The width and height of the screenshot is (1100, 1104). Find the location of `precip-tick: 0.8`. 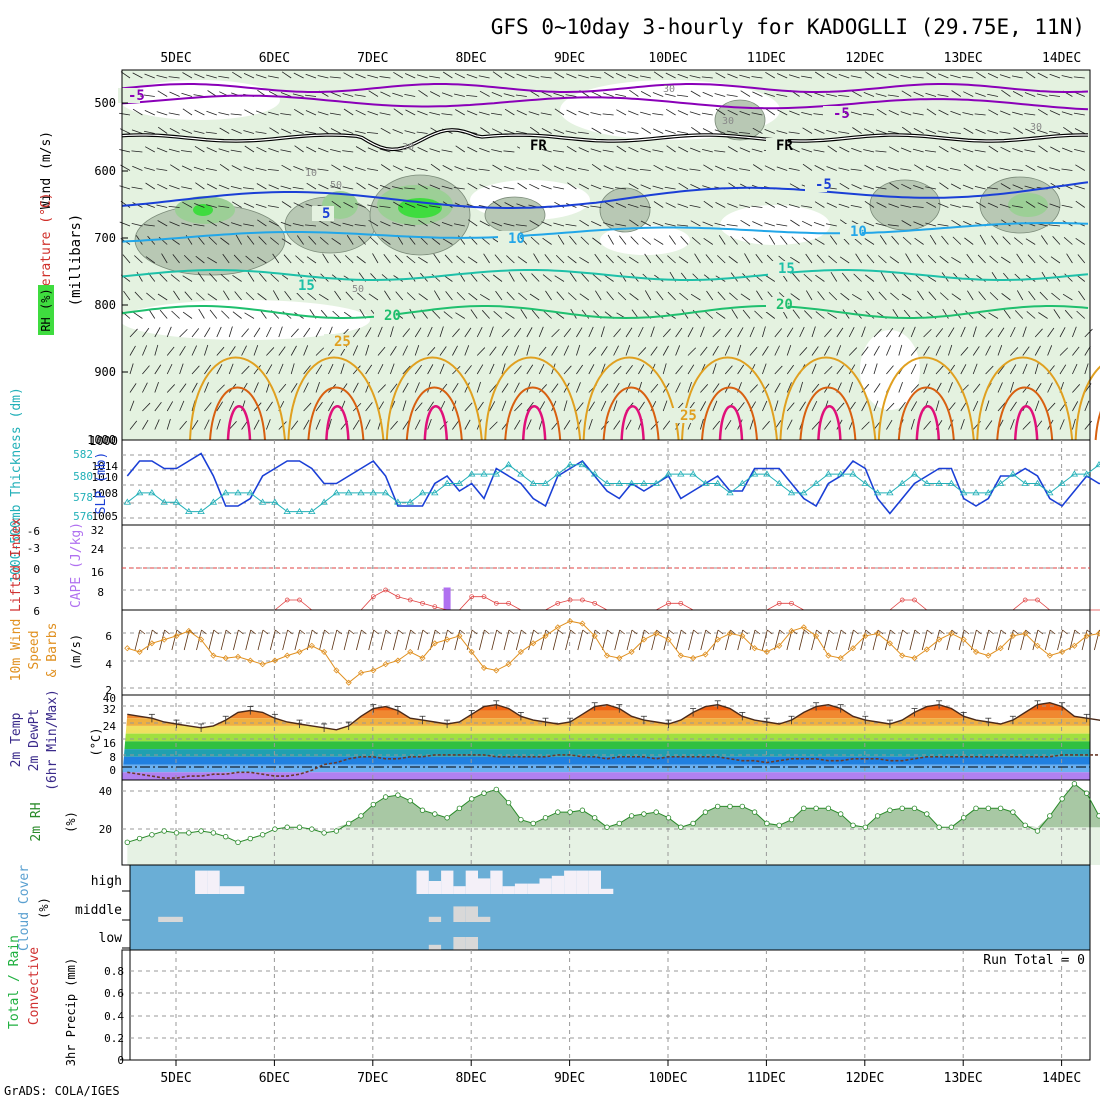

precip-tick: 0.8 is located at coordinates (114, 971).